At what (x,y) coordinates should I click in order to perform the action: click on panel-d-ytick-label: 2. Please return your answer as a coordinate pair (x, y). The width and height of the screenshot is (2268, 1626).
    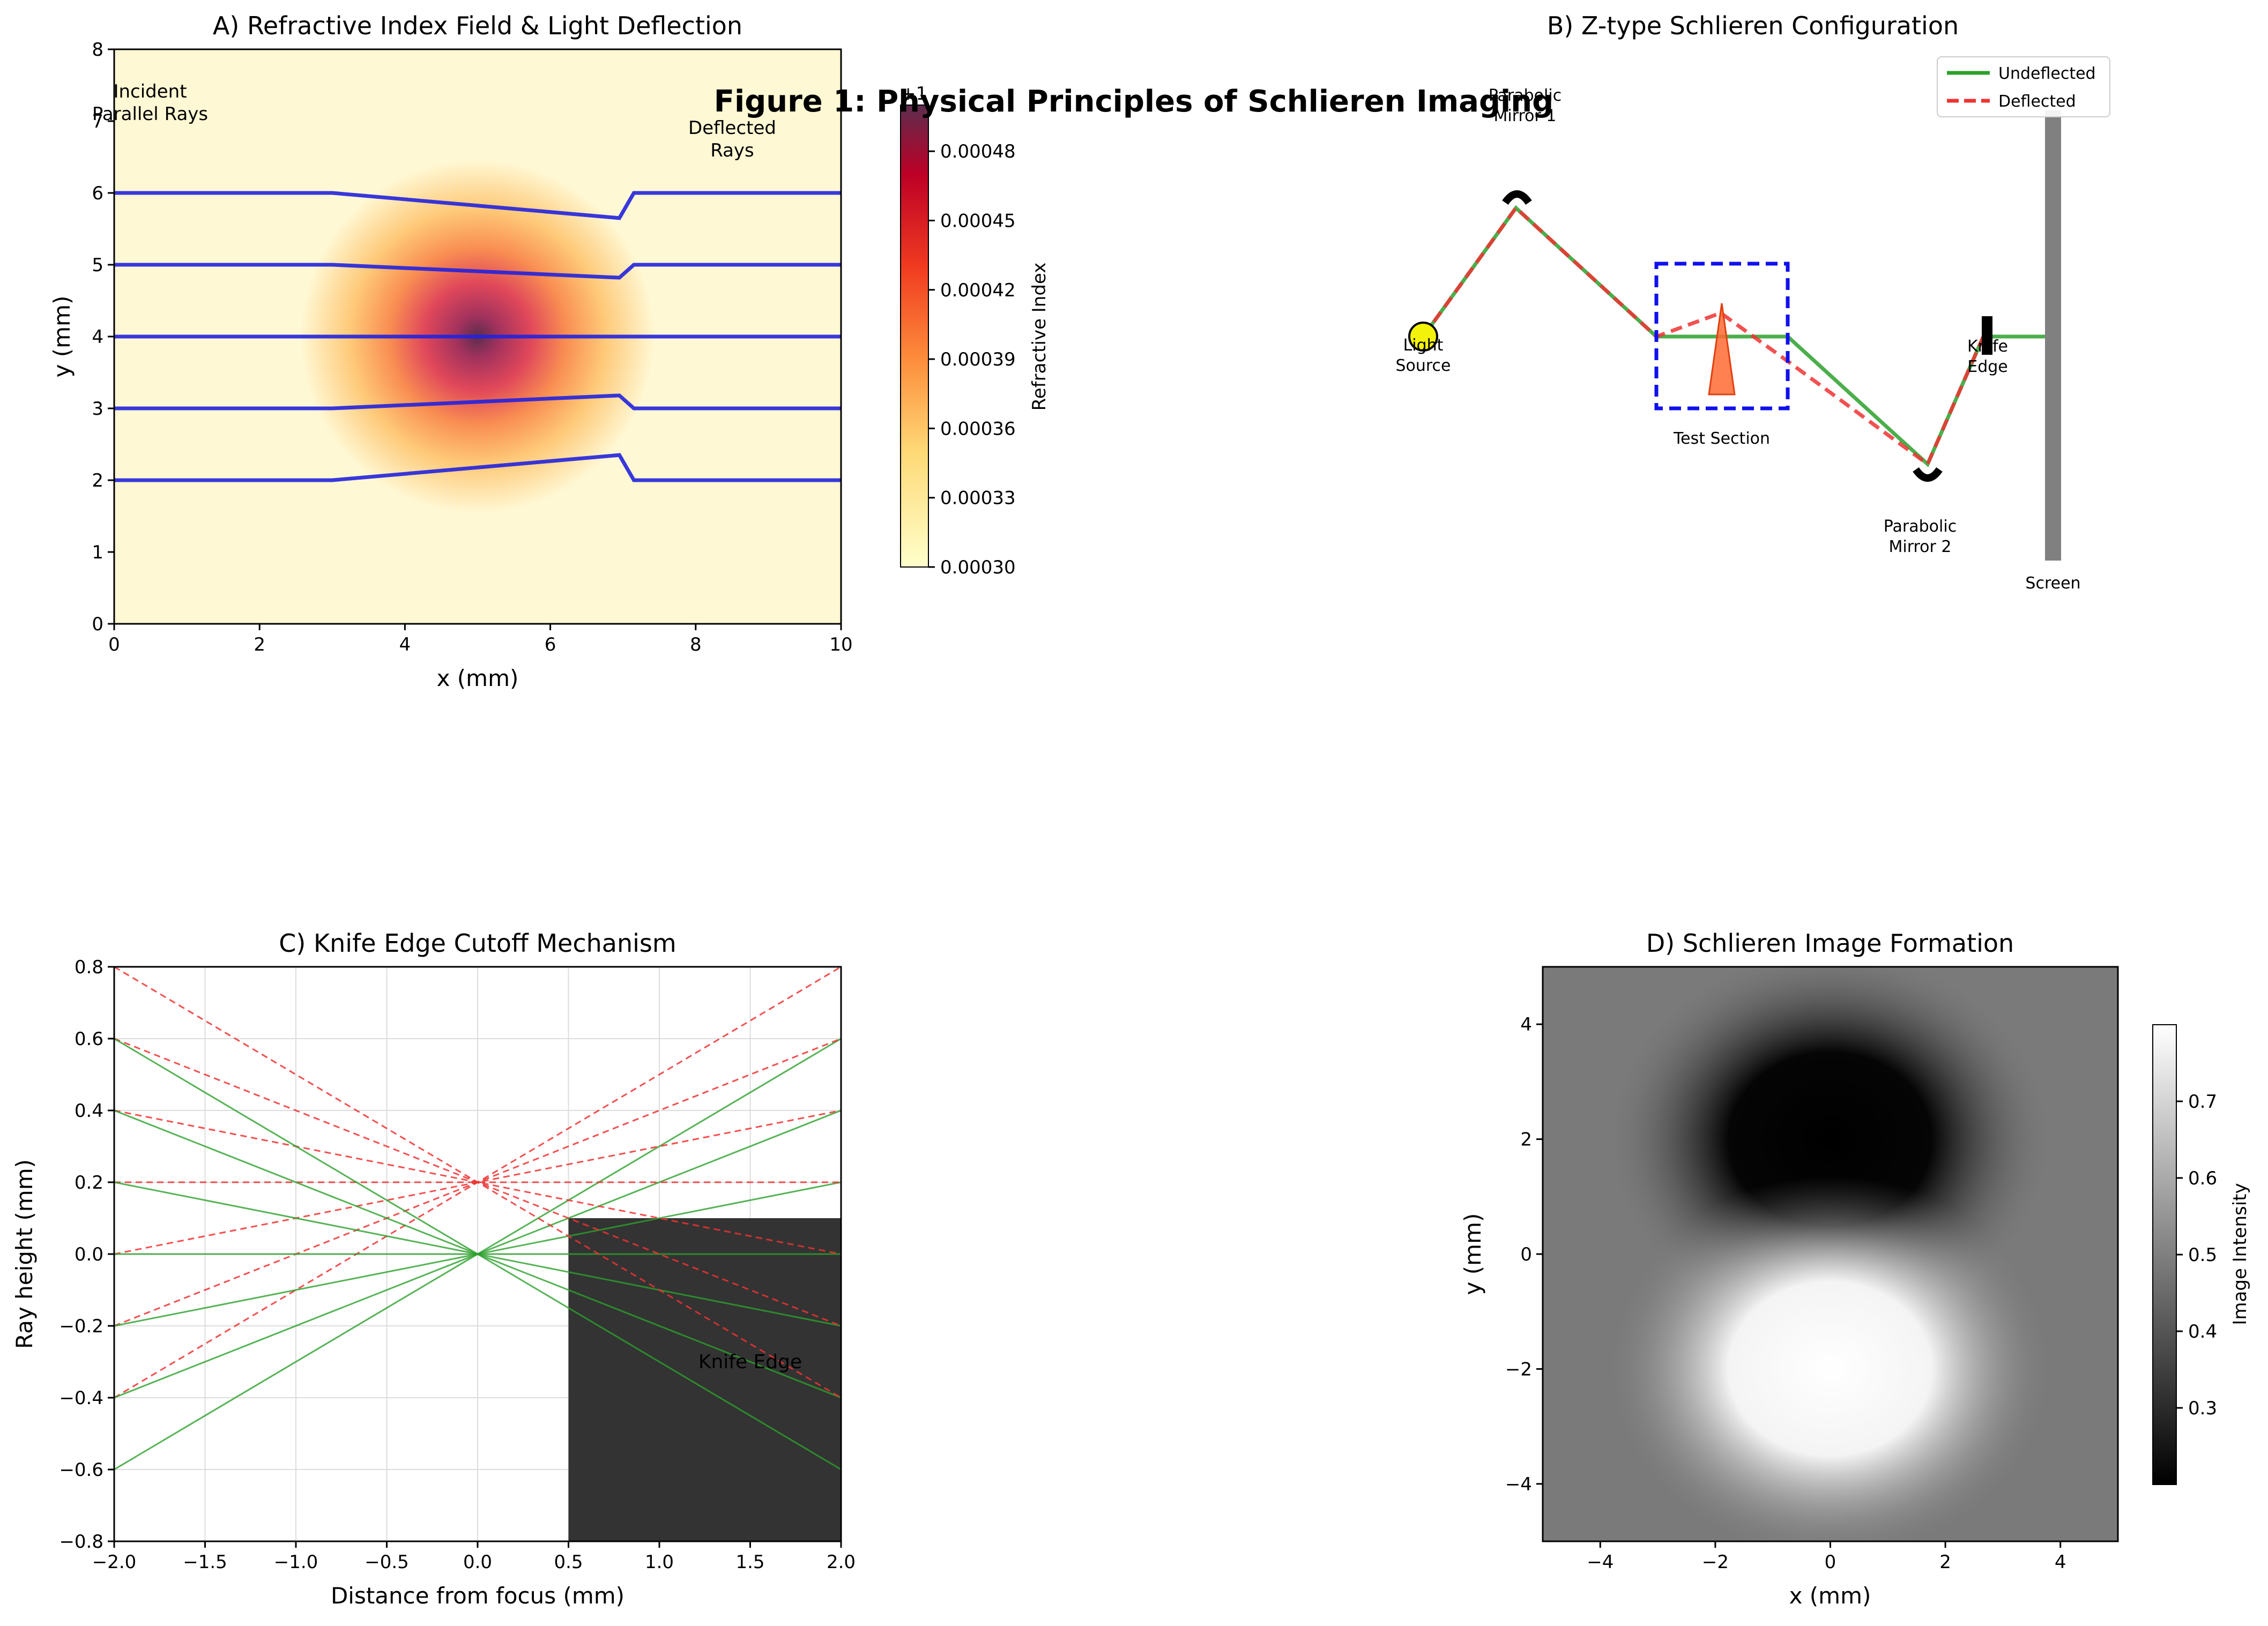
    Looking at the image, I should click on (1526, 1140).